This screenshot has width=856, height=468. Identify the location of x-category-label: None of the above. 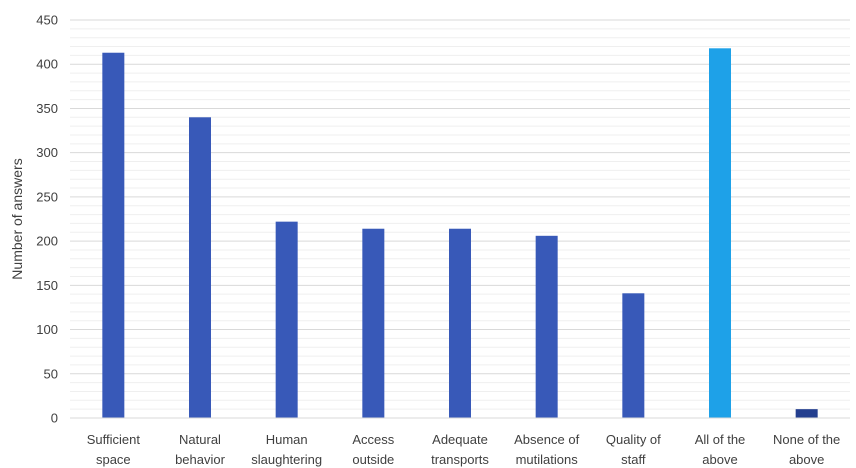
(806, 449).